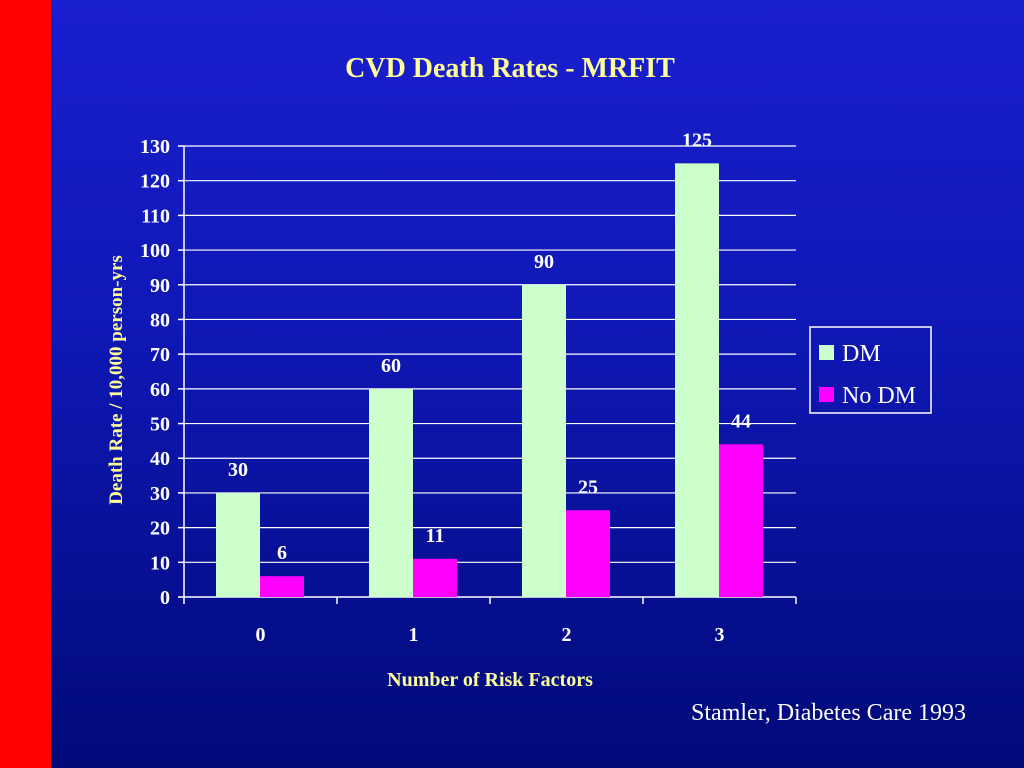  What do you see at coordinates (160, 563) in the screenshot?
I see `y-tick-label: 10` at bounding box center [160, 563].